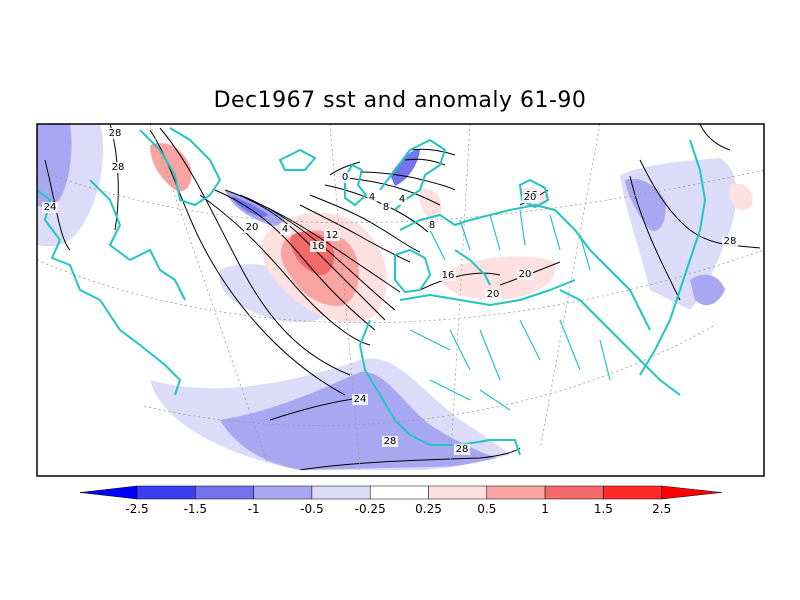 The image size is (800, 600). I want to click on colorbar-tick-label: -1.5, so click(195, 509).